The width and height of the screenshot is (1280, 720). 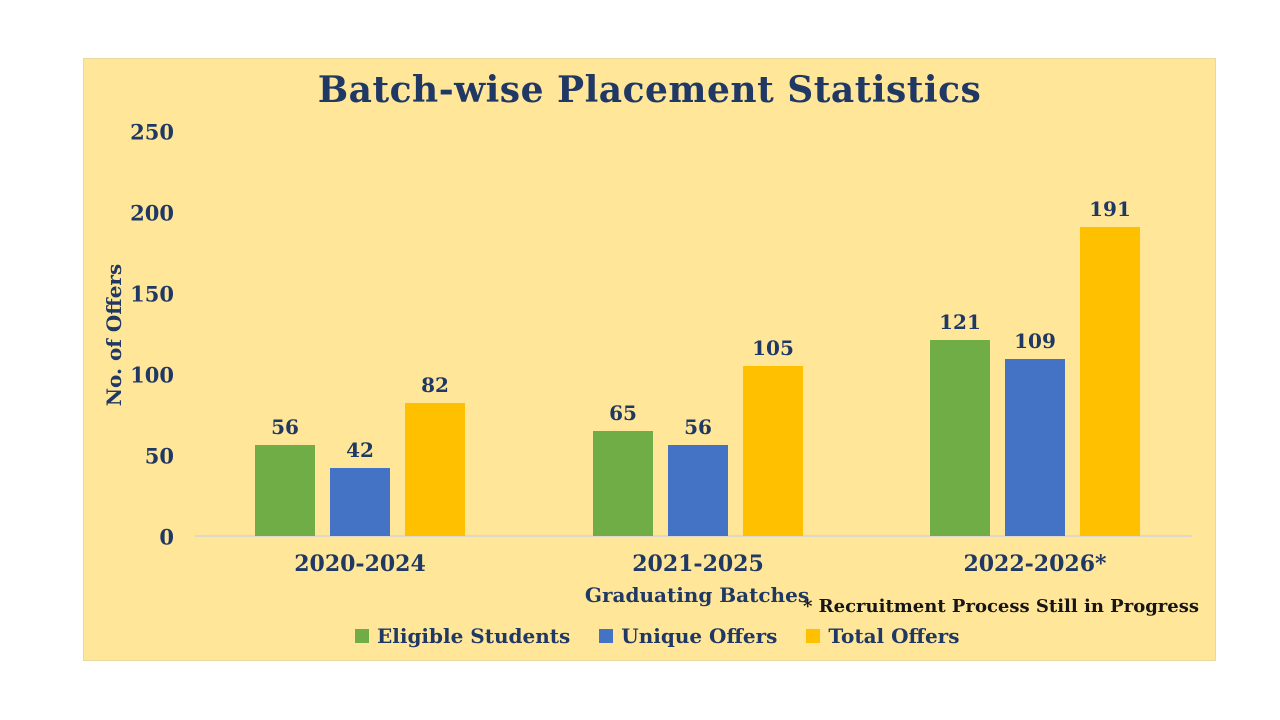 What do you see at coordinates (698, 564) in the screenshot?
I see `category-label-2021-2025: 2021-2025` at bounding box center [698, 564].